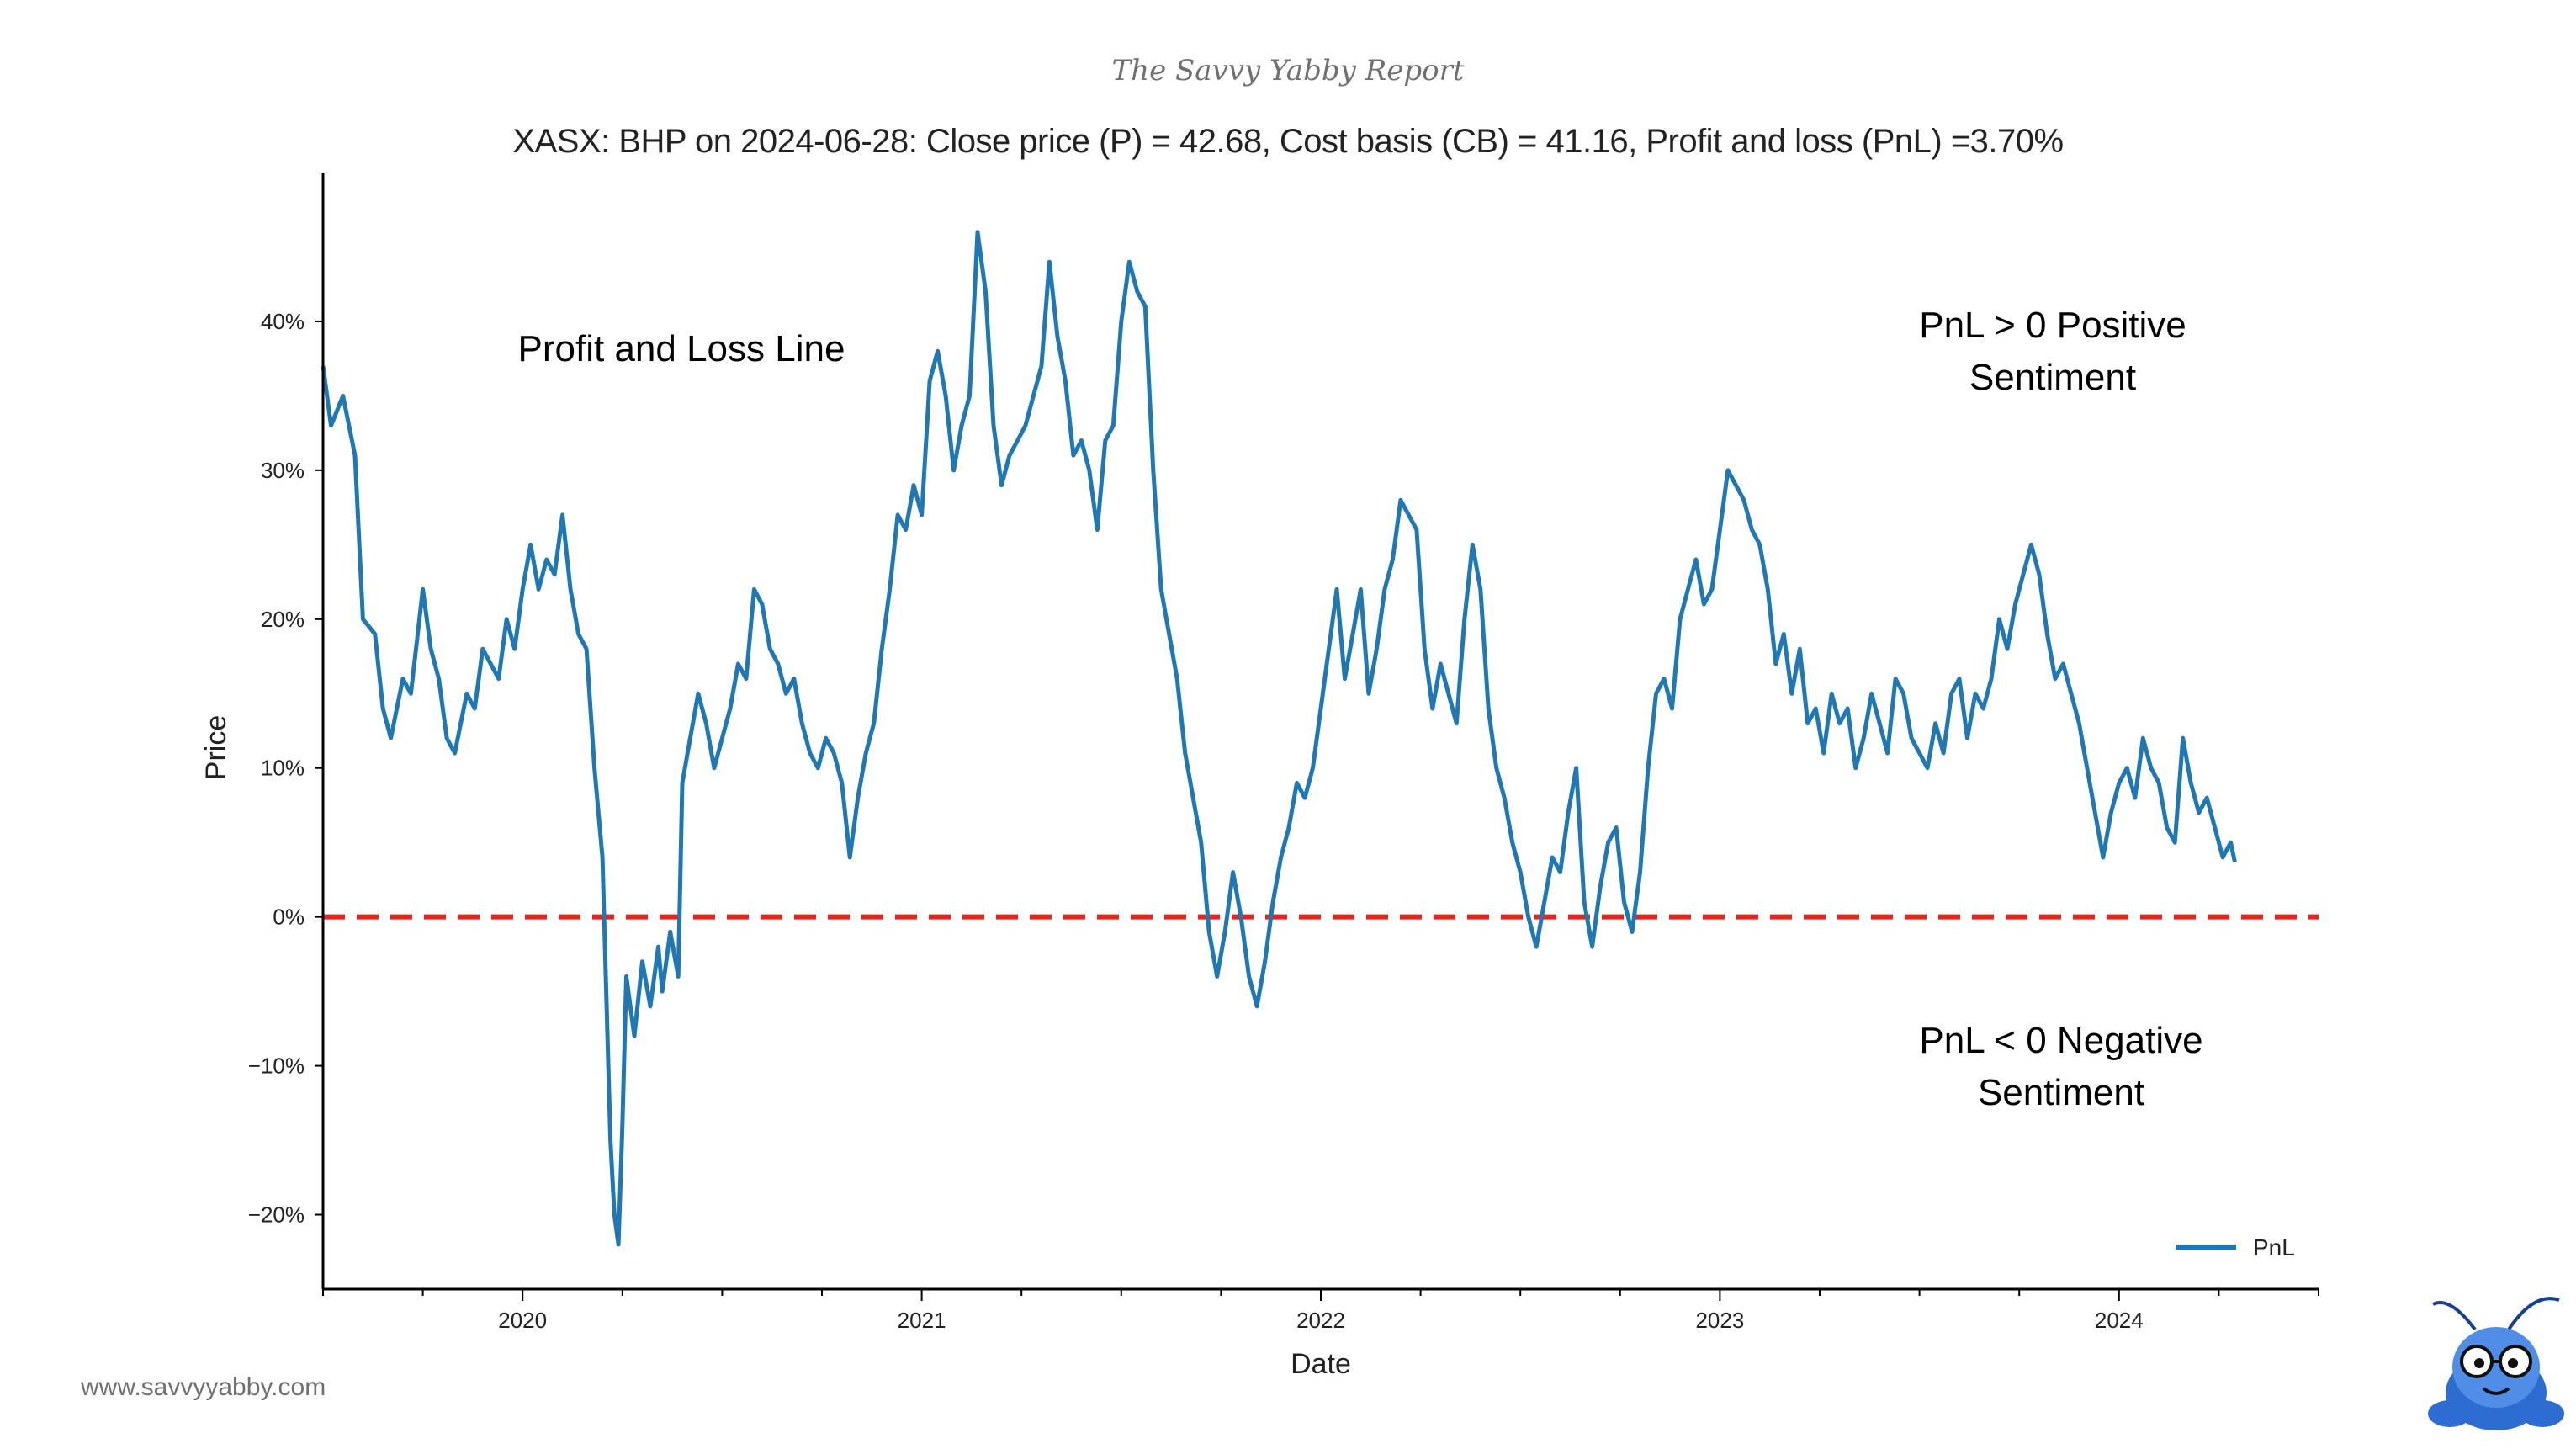 This screenshot has height=1449, width=2576. What do you see at coordinates (2061, 1067) in the screenshot?
I see `negative-sentiment-annotation: PnL < 0 Negative Sentiment` at bounding box center [2061, 1067].